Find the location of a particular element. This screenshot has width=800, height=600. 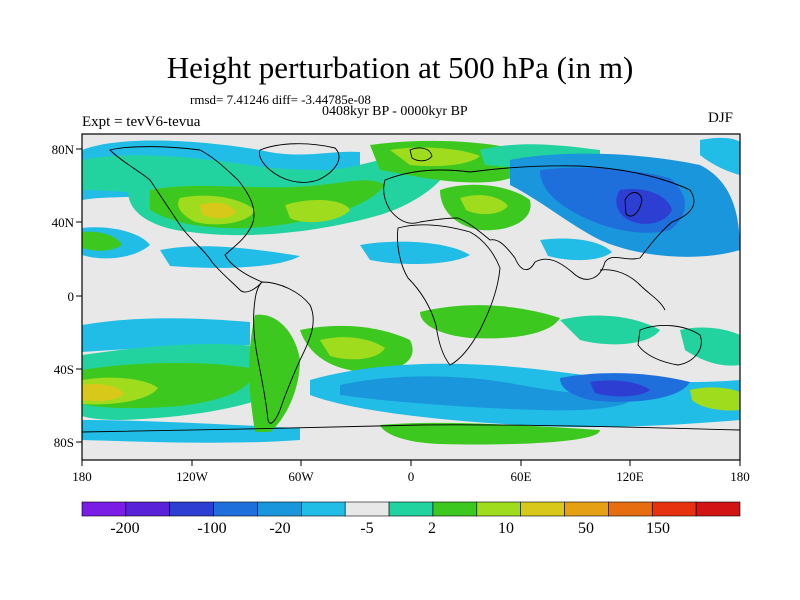

colorbar-label: -200 is located at coordinates (124, 528).